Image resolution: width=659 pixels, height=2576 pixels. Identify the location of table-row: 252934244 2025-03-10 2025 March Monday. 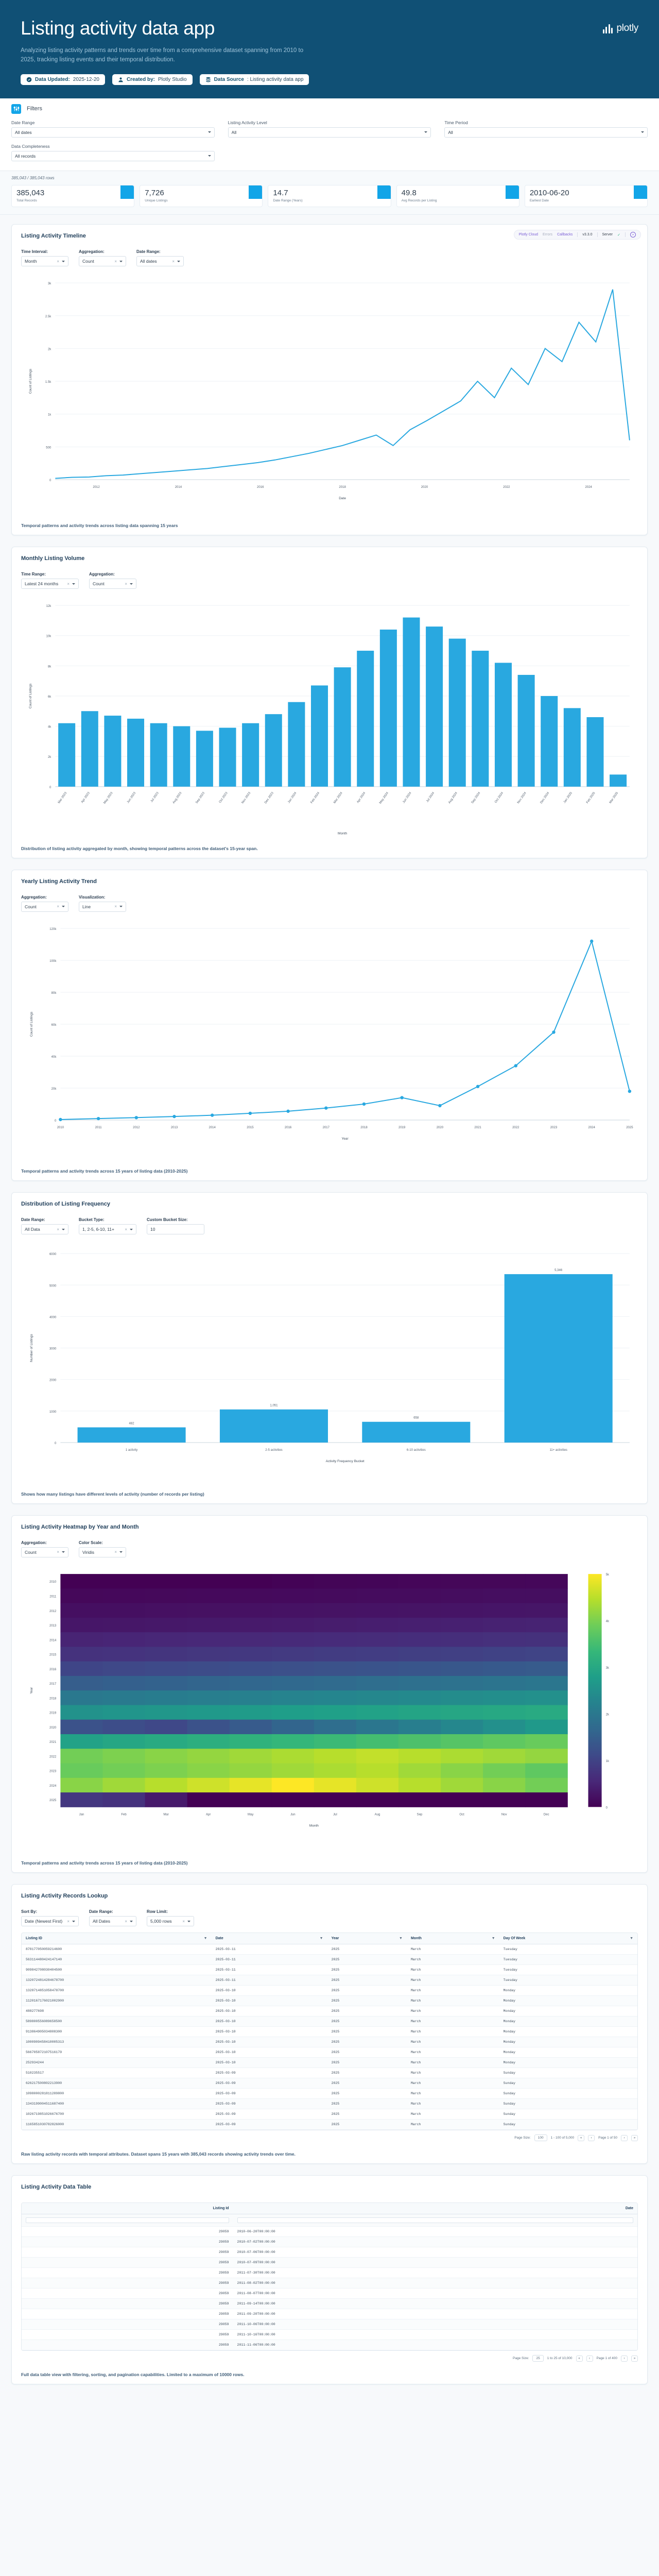
(329, 2063).